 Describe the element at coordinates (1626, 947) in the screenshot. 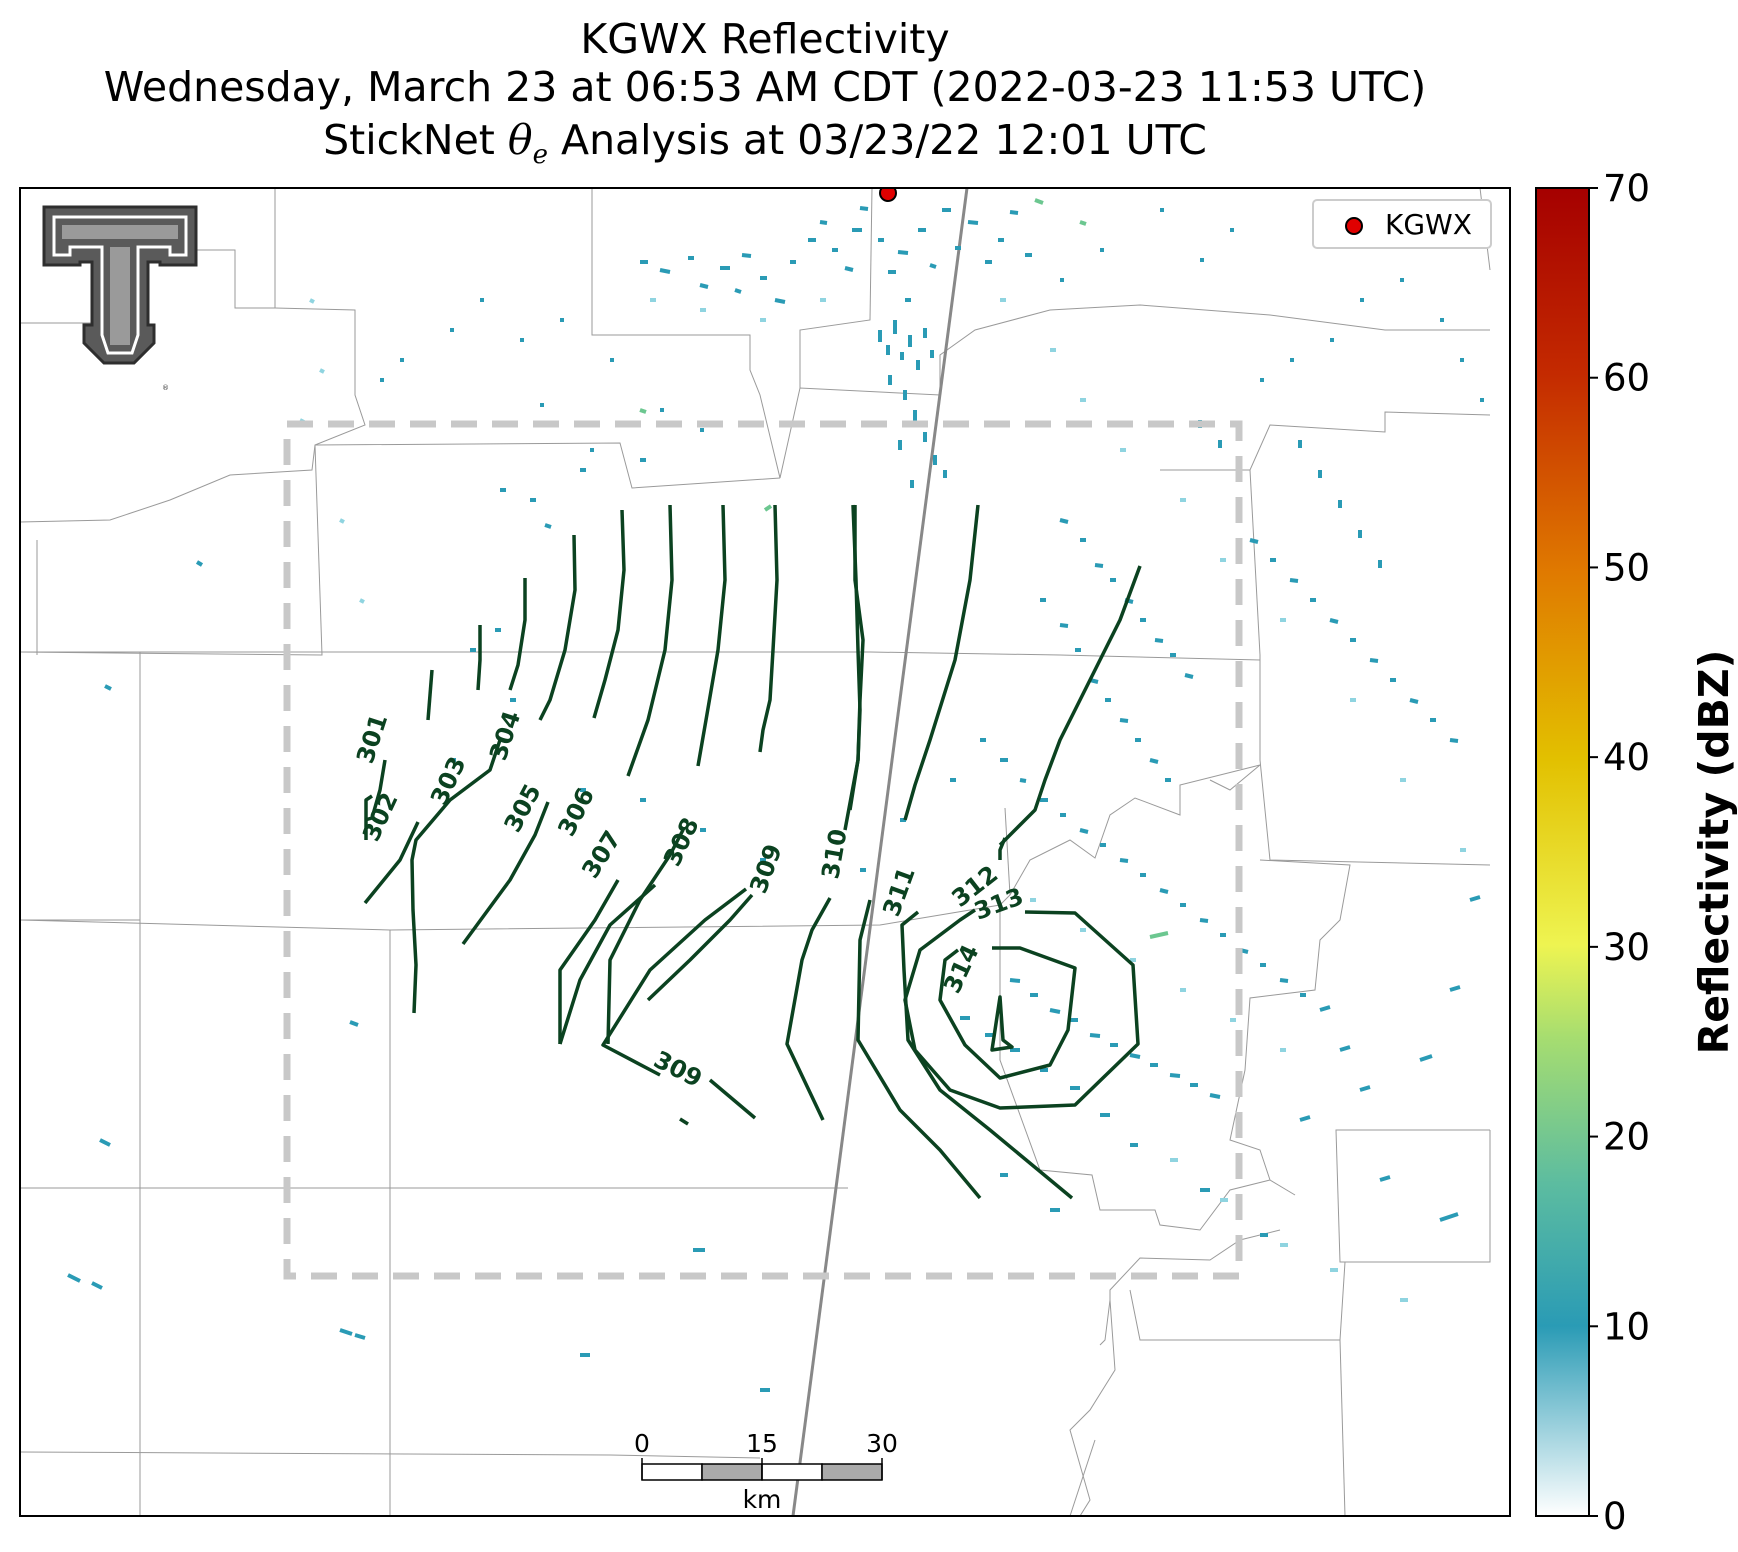

I see `colorbar-tick-label: 30` at that location.